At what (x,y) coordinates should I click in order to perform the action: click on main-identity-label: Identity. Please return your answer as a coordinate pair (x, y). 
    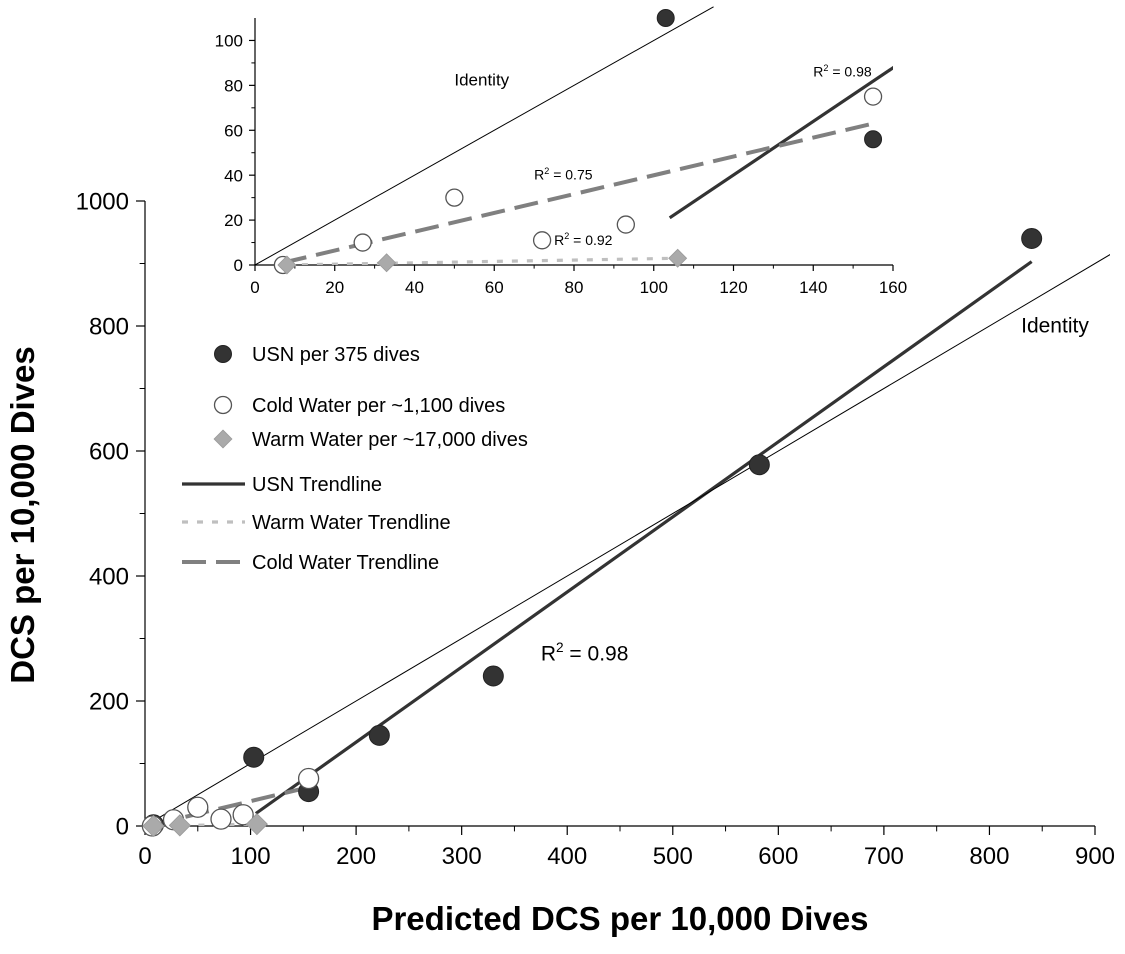
    Looking at the image, I should click on (1055, 325).